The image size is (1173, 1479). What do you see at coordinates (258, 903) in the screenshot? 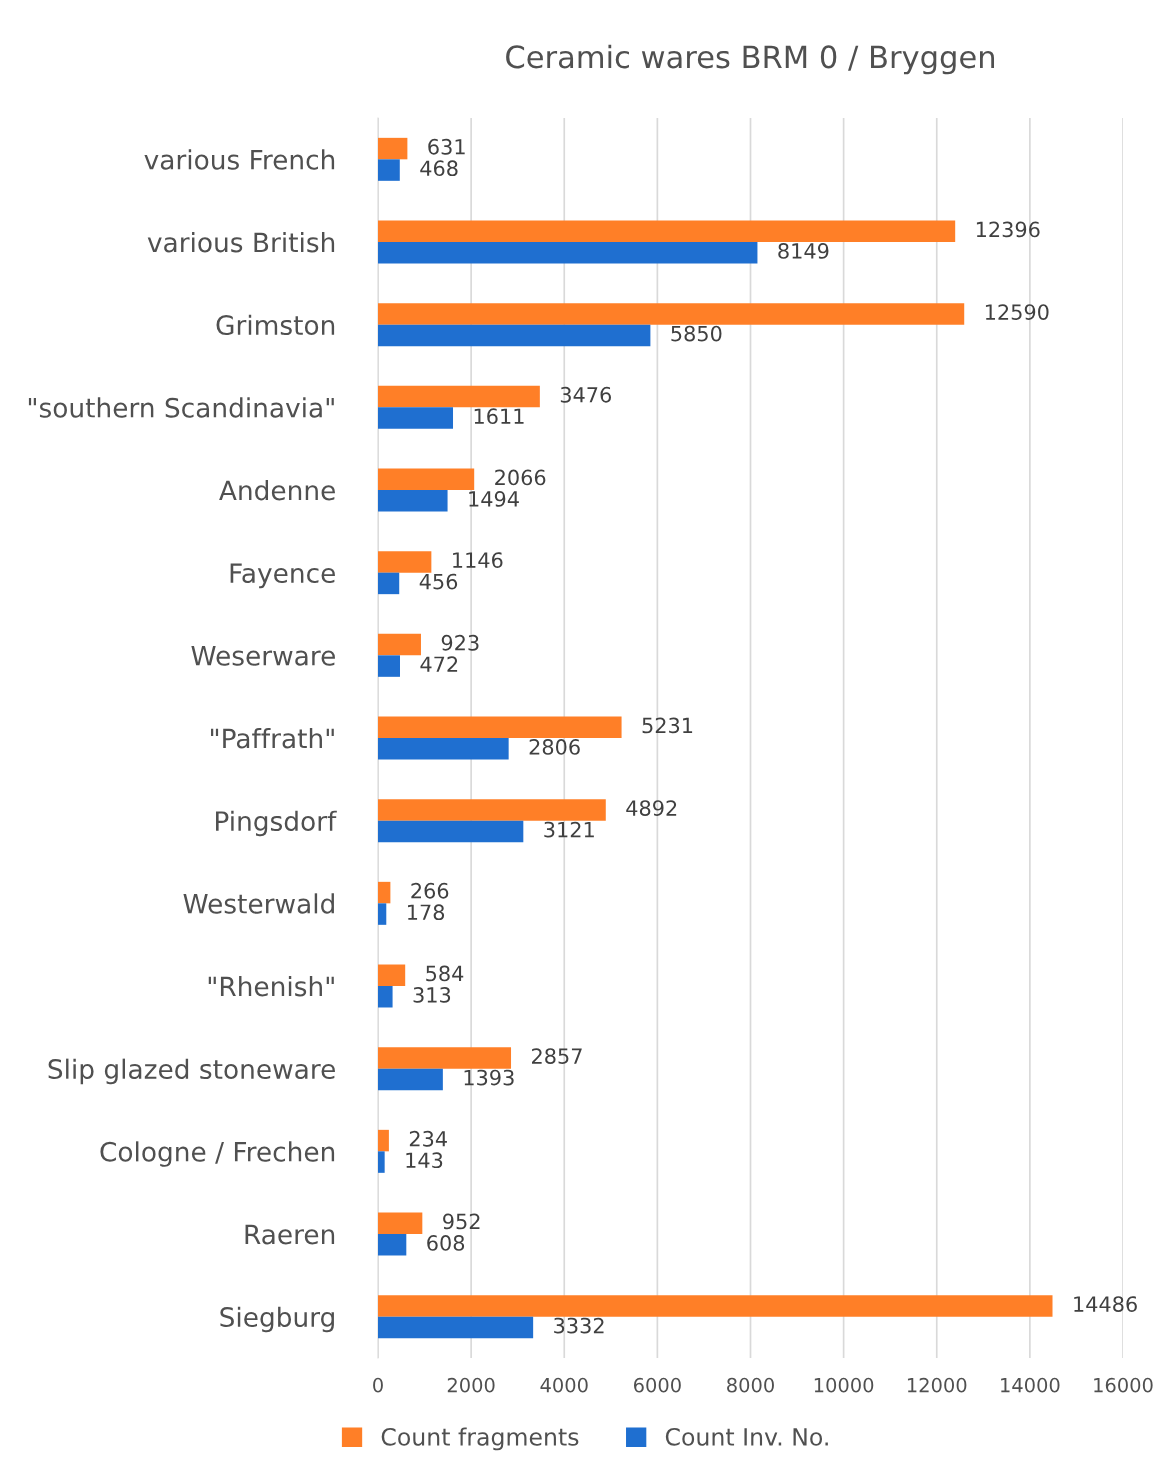
I see `y-tick-label: Westerwald` at bounding box center [258, 903].